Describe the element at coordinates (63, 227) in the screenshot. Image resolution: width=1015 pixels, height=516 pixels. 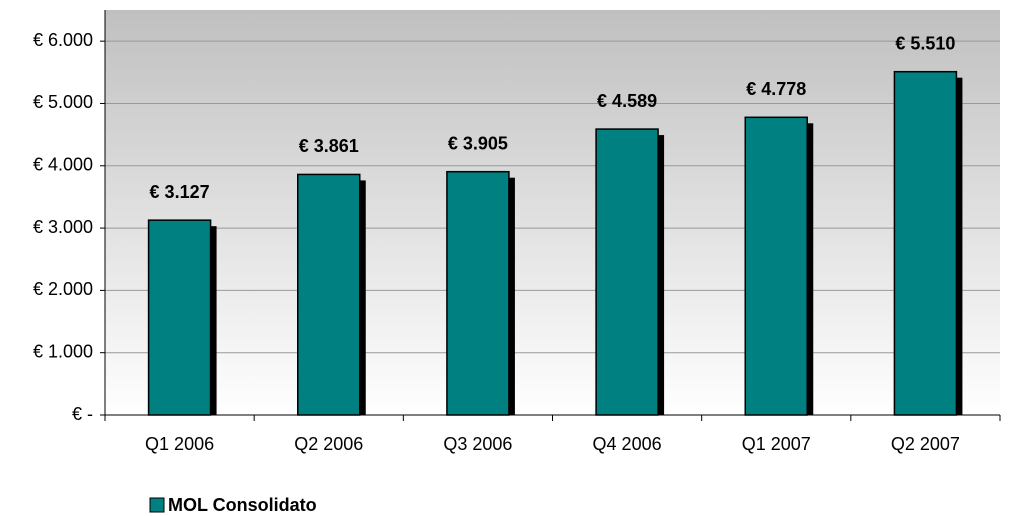
I see `y-tick-label: € 3.000` at that location.